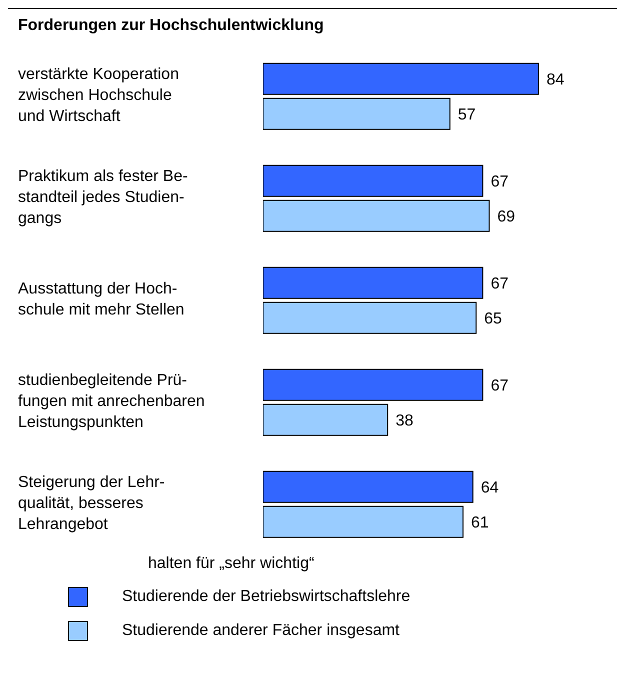  I want to click on data-label: 69, so click(506, 217).